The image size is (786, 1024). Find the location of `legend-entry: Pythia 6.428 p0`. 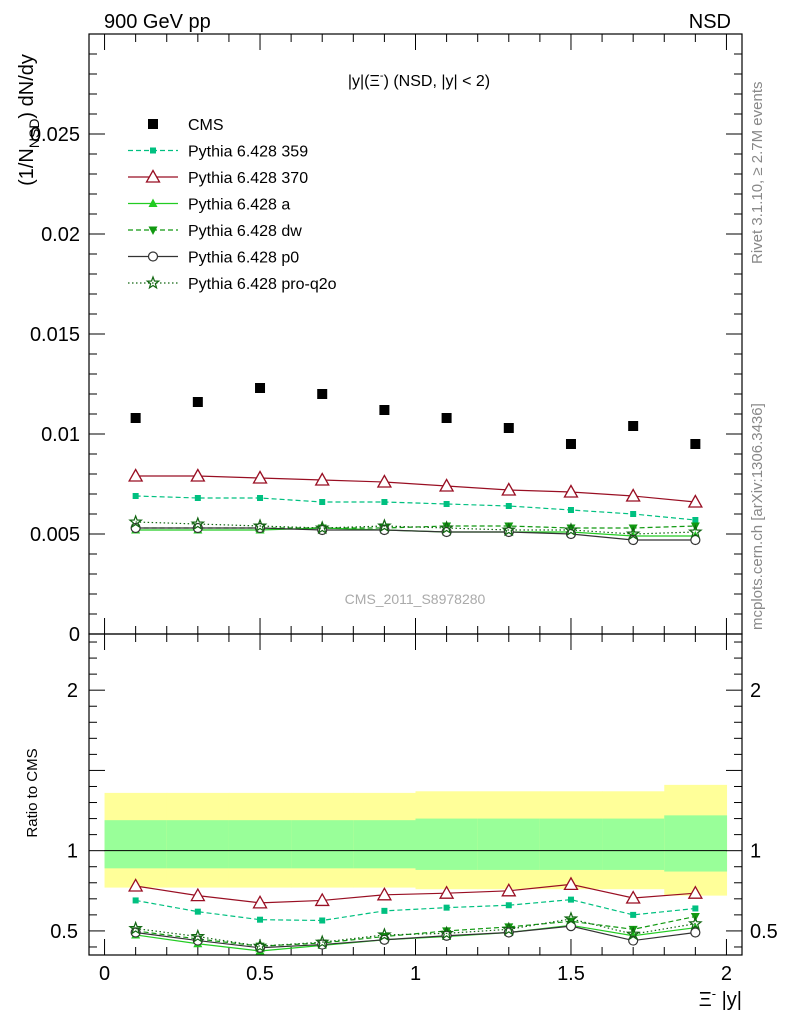

legend-entry: Pythia 6.428 p0 is located at coordinates (213, 258).